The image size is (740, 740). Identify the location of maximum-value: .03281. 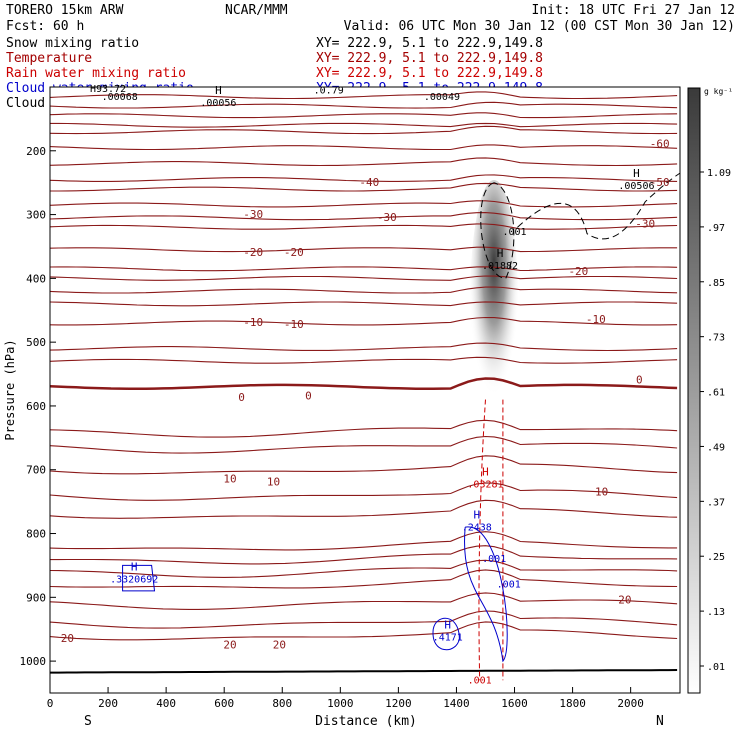
(485, 485).